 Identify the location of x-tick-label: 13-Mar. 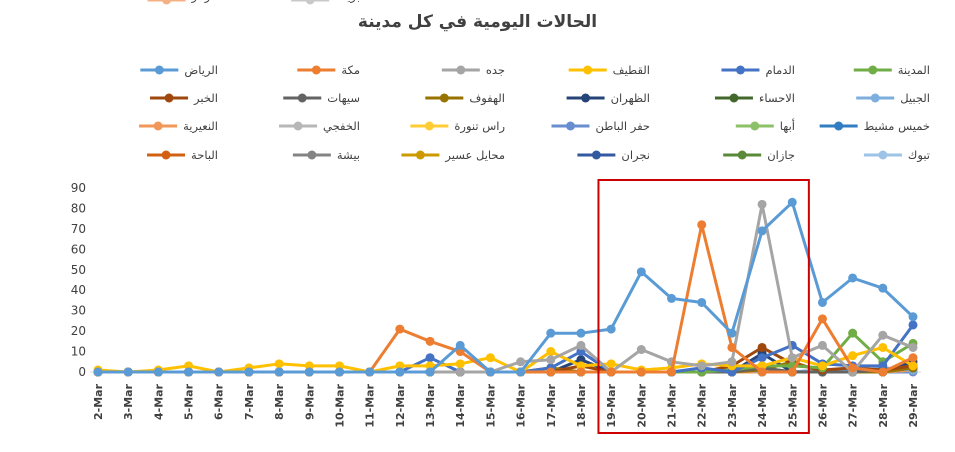
(430, 405).